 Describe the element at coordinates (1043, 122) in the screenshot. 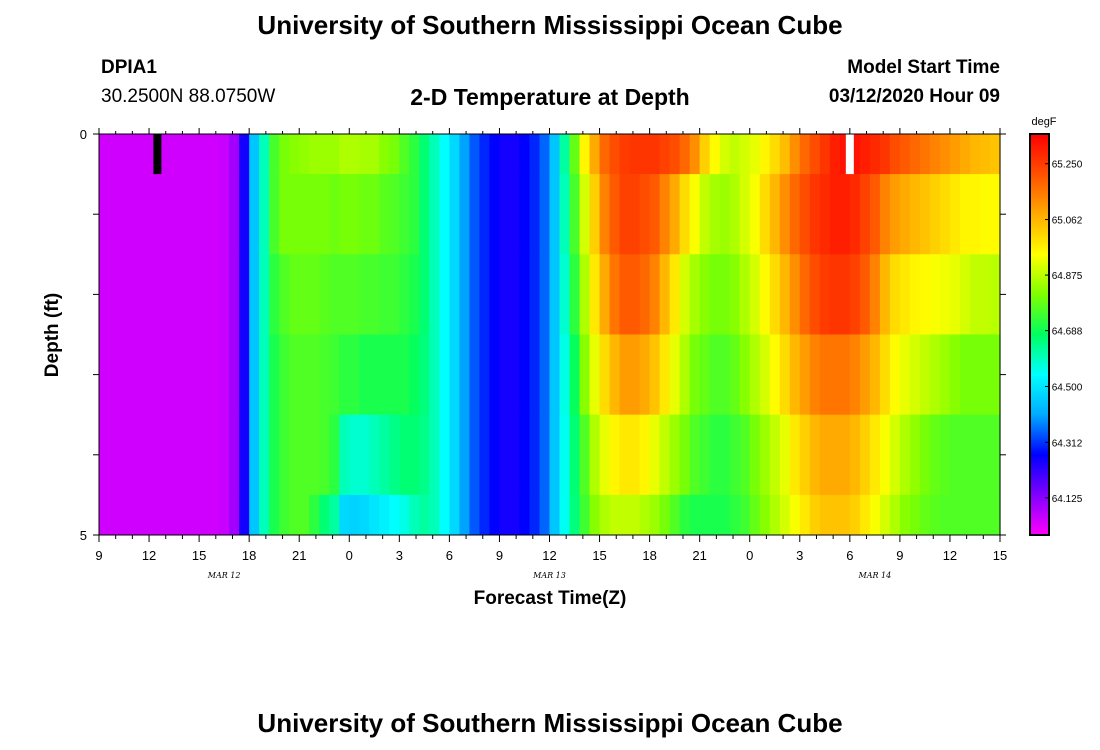

I see `colorbar-unit: degF` at that location.